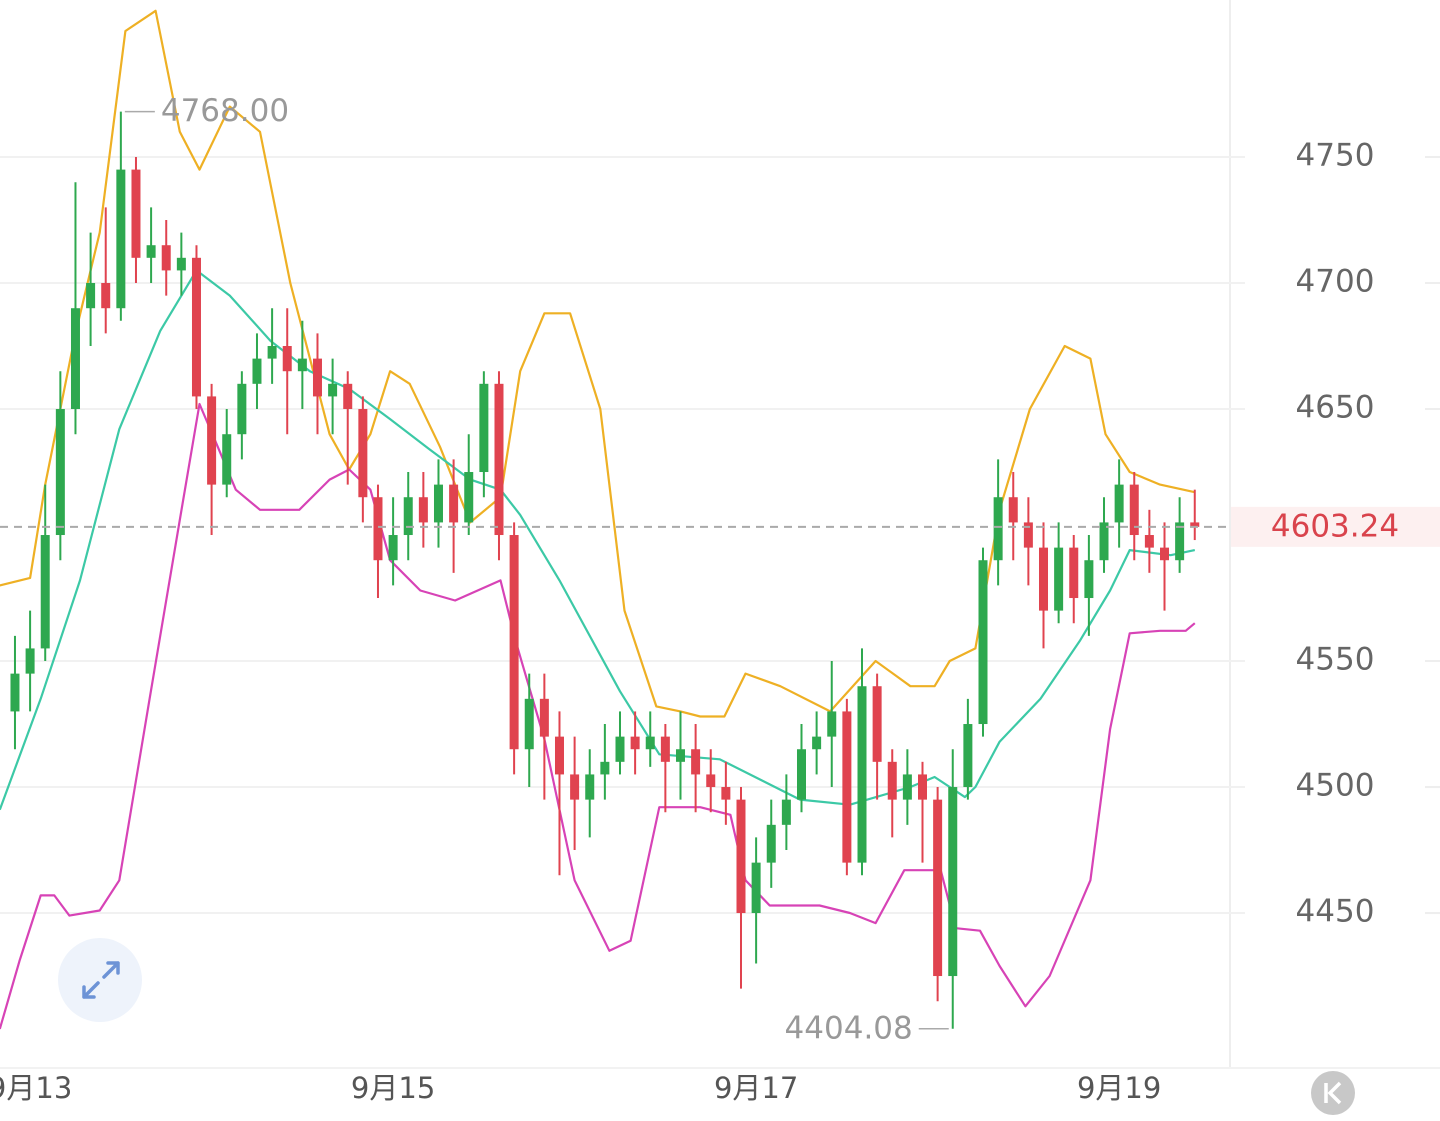 Image resolution: width=1440 pixels, height=1121 pixels. I want to click on expand-icon, so click(101, 980).